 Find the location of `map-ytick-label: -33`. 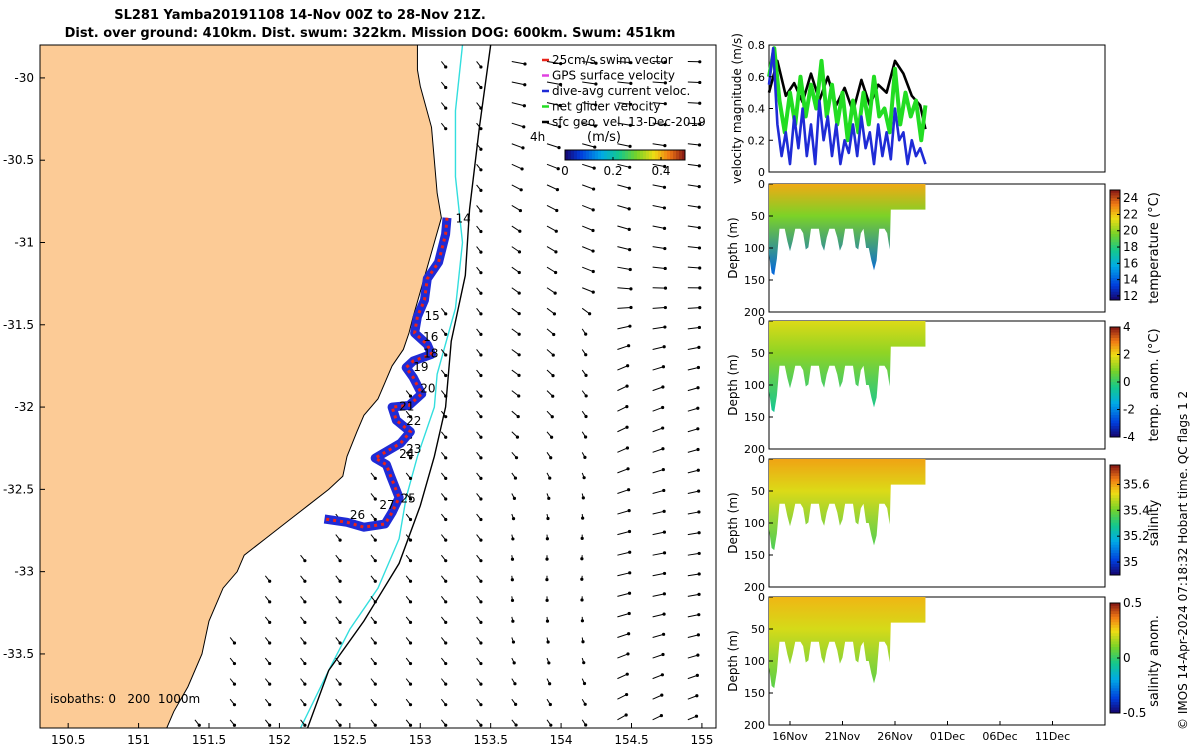

map-ytick-label: -33 is located at coordinates (24, 572).